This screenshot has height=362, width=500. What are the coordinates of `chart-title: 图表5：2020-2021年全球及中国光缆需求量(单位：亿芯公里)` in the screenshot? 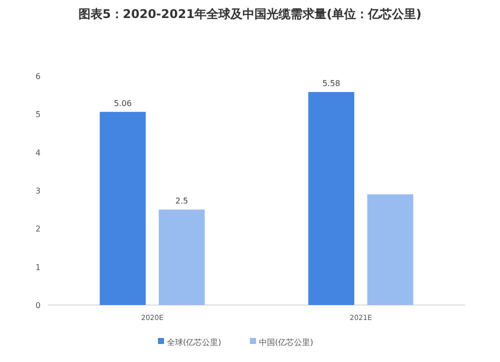 It's located at (250, 14).